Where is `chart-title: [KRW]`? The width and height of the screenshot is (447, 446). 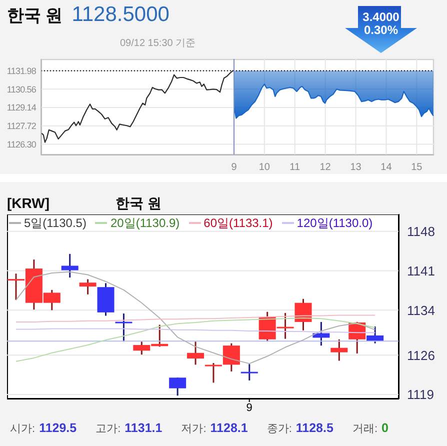 chart-title: [KRW] is located at coordinates (28, 204).